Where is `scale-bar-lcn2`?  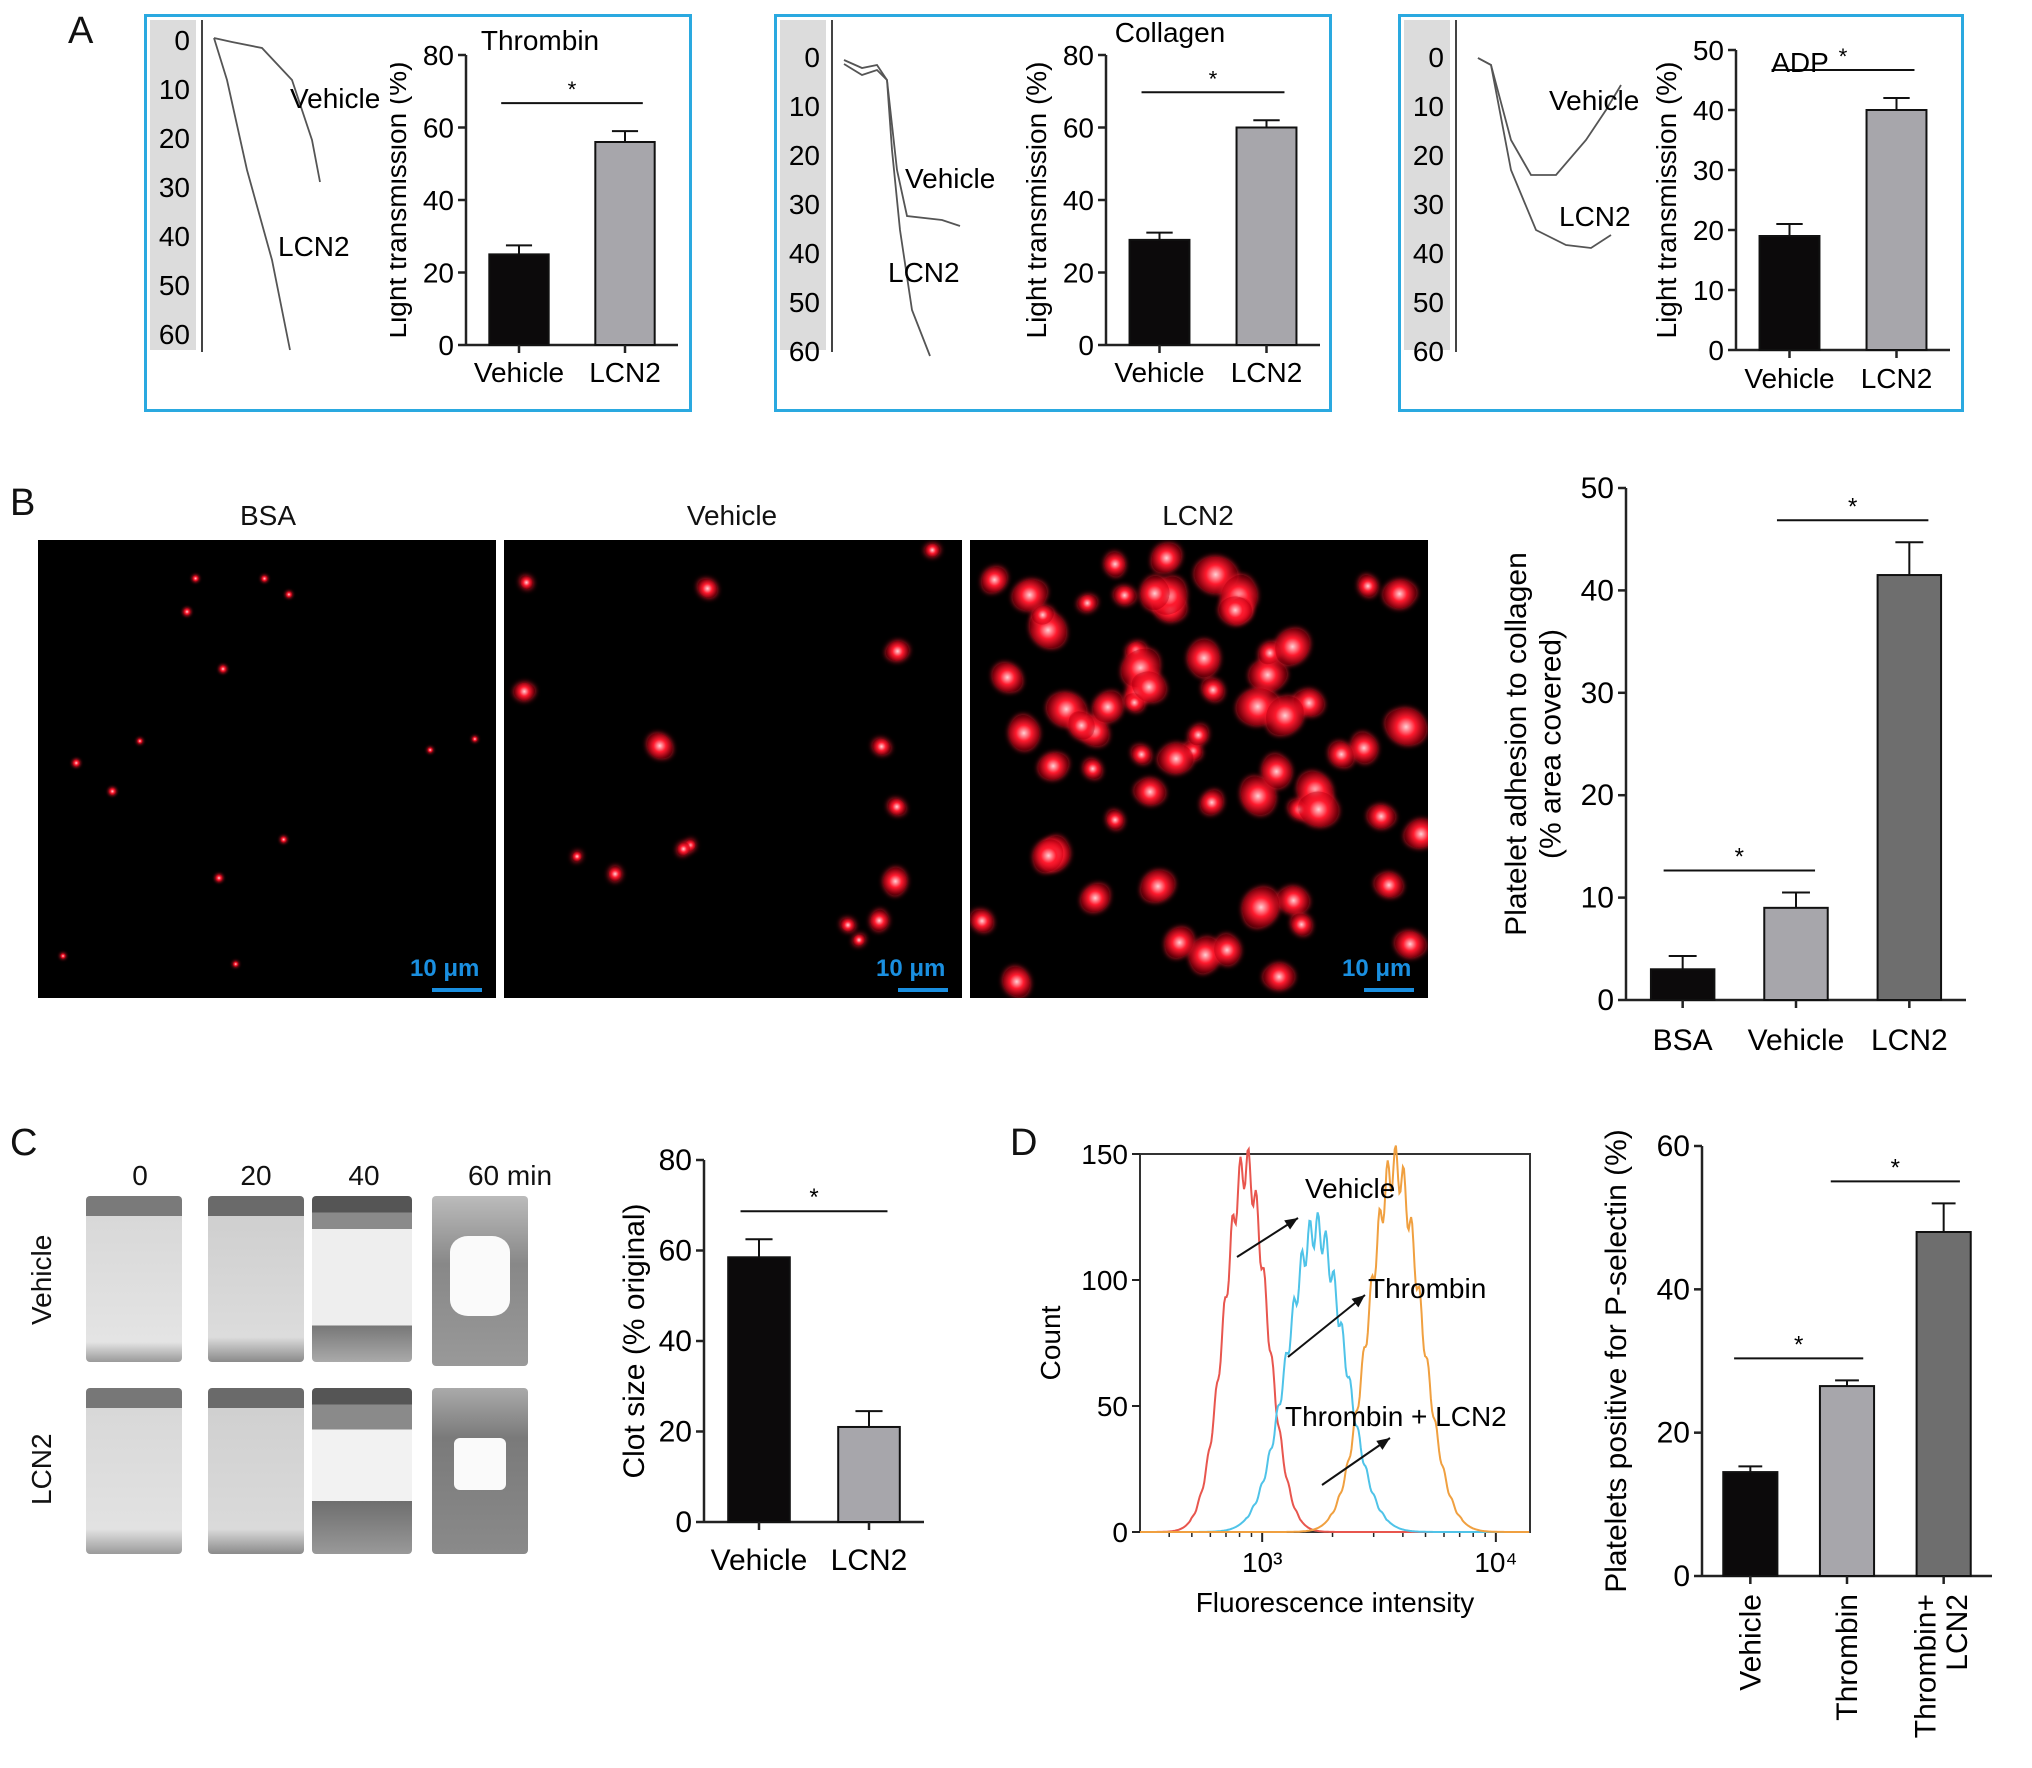
scale-bar-lcn2 is located at coordinates (1389, 990).